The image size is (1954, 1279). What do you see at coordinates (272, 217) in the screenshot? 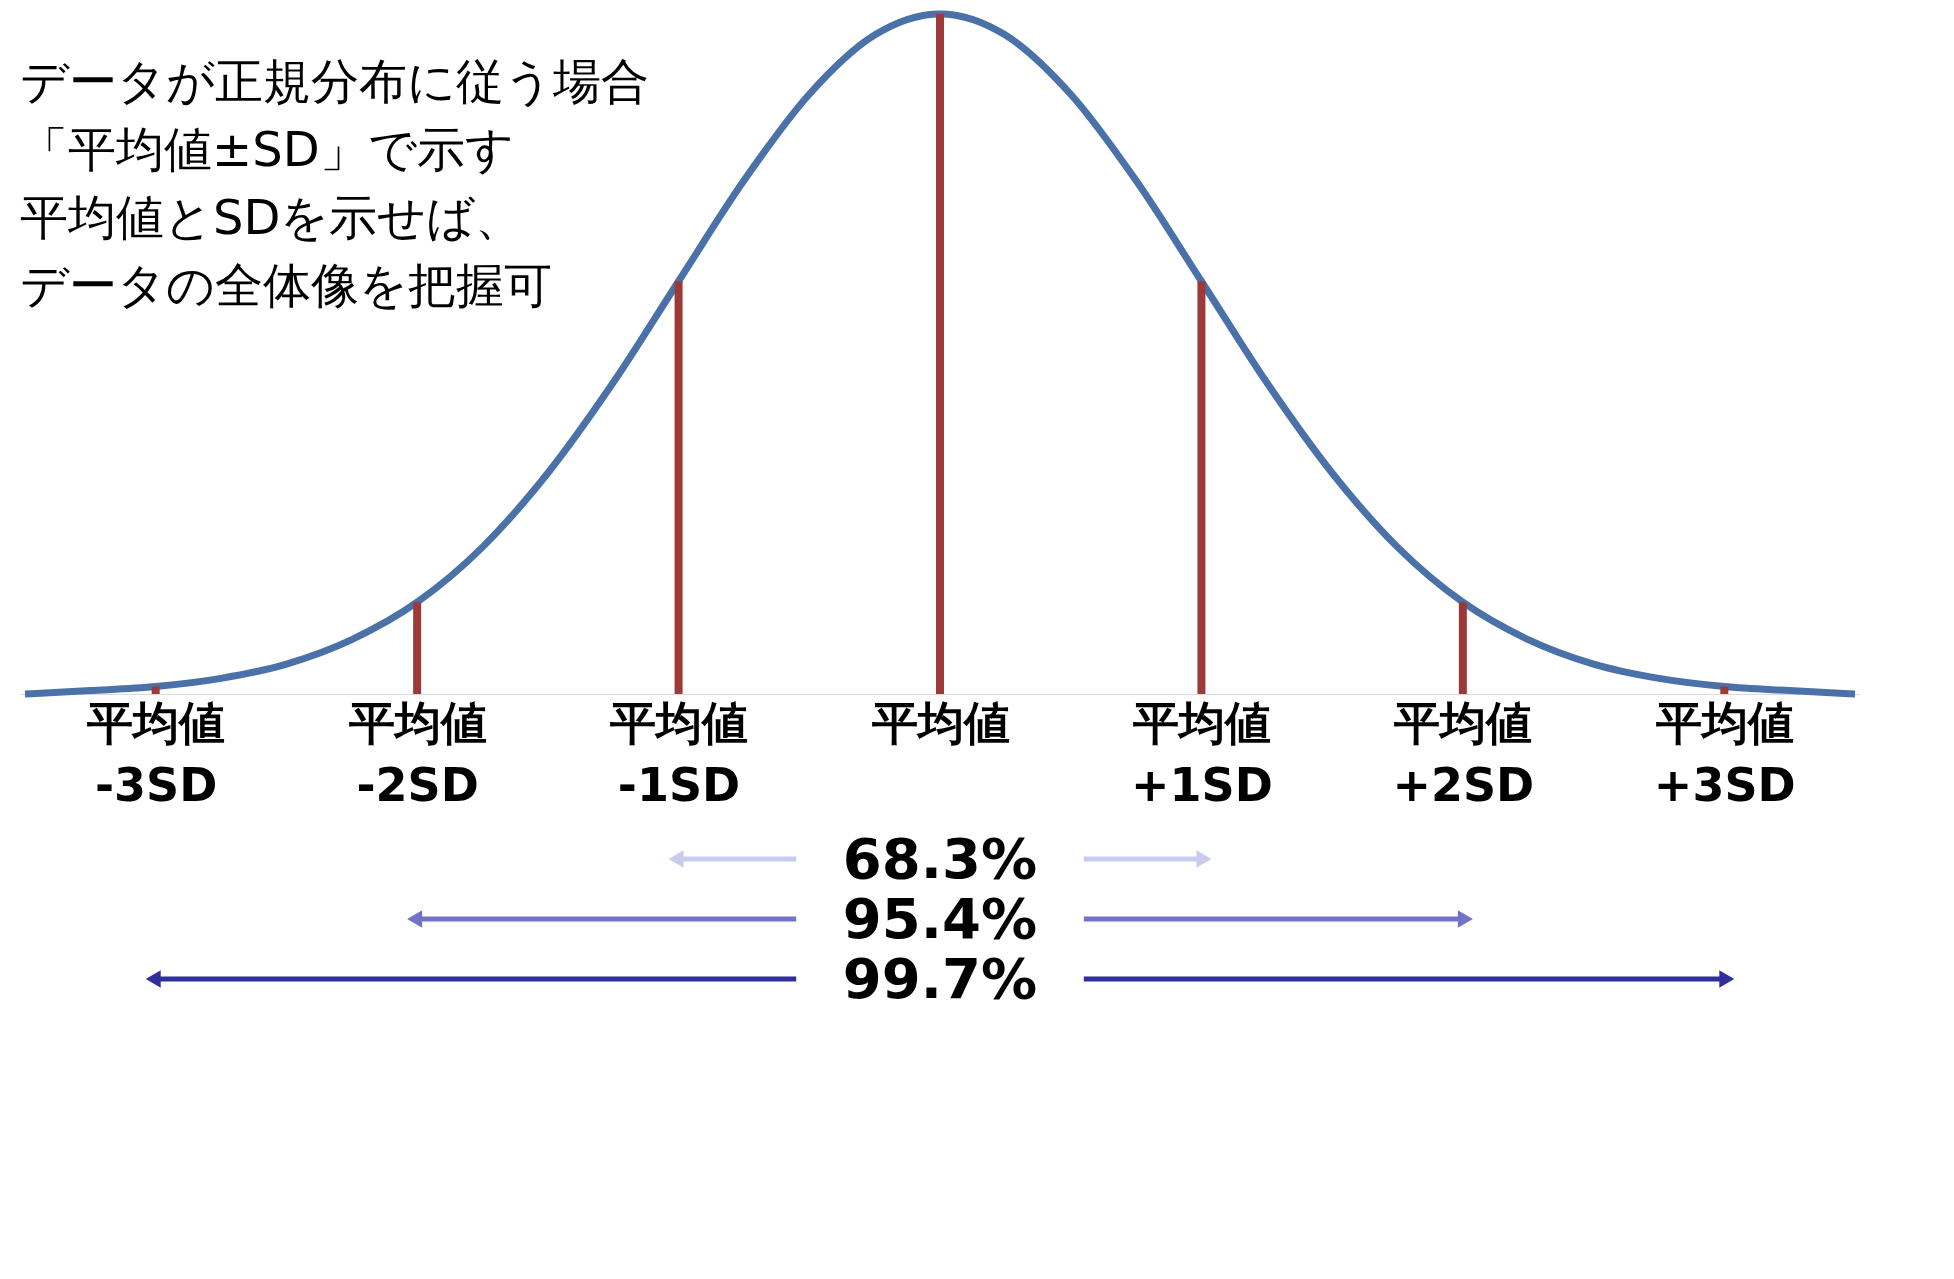
I see `annotation: 平均値とSDを示せば、` at bounding box center [272, 217].